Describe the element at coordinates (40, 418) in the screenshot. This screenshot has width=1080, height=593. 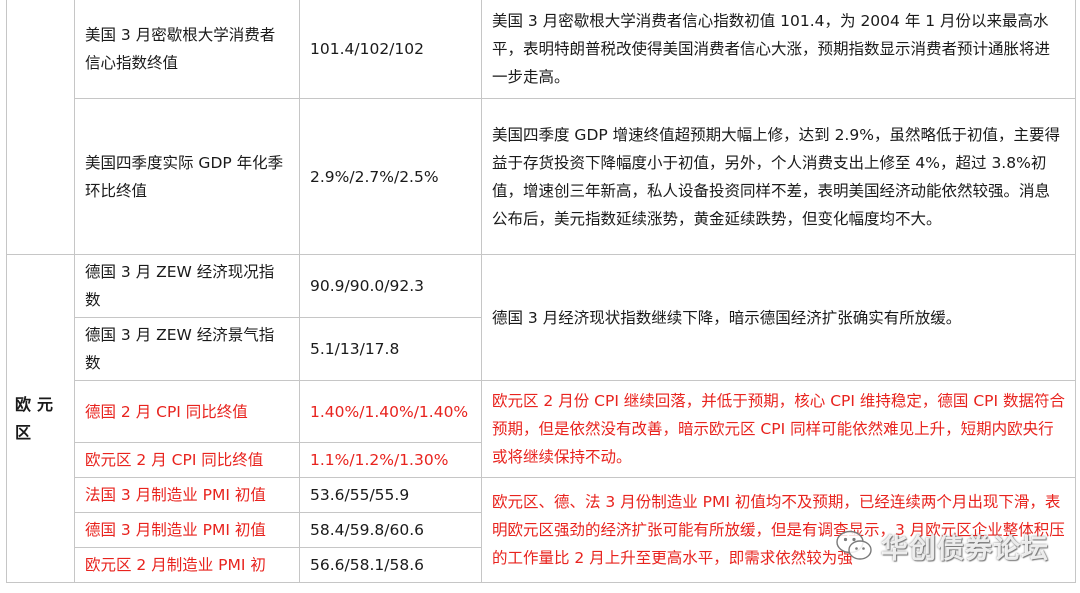
I see `region-cell-euro: 欧元区` at that location.